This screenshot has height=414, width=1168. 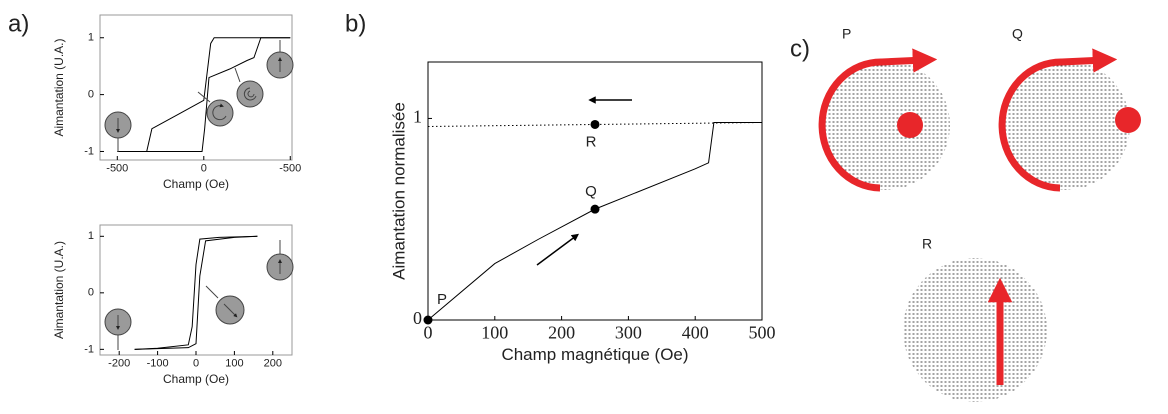 What do you see at coordinates (584, 181) in the screenshot?
I see `arrows` at bounding box center [584, 181].